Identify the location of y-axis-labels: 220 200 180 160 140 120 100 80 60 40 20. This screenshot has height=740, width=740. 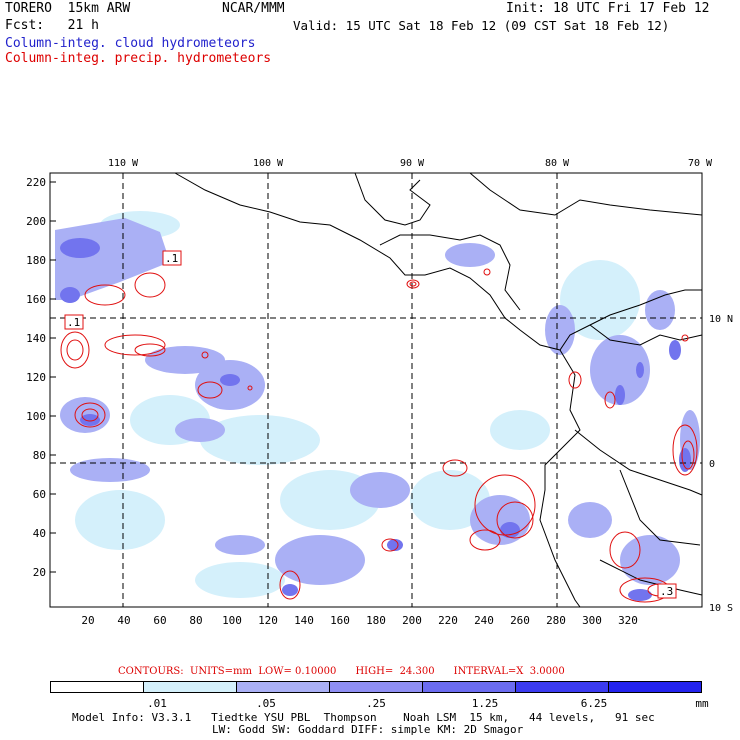
(36, 377).